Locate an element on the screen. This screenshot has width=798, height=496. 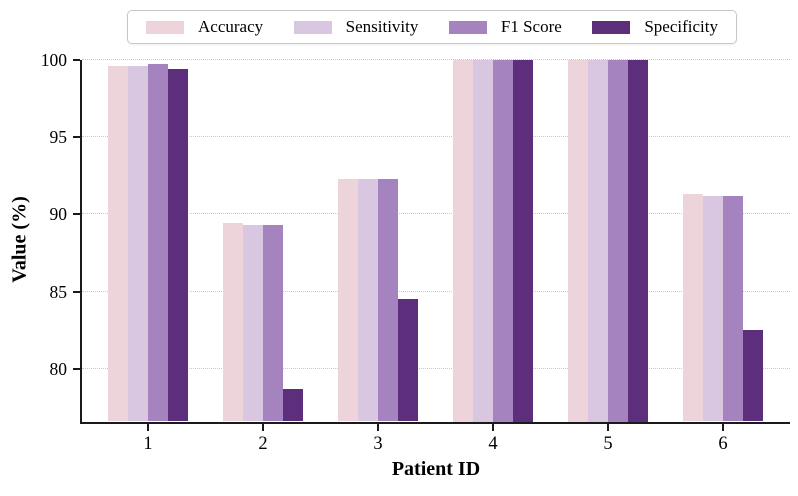
accuracy-swatch is located at coordinates (165, 27).